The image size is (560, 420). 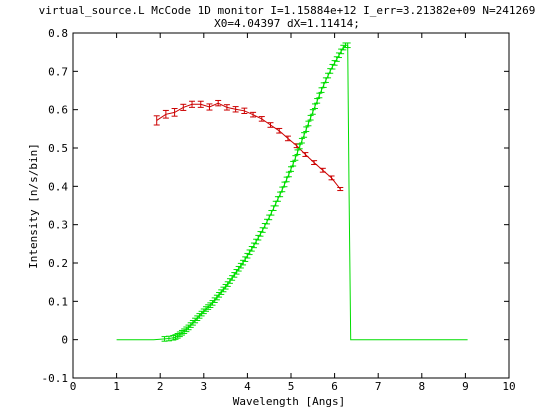 What do you see at coordinates (203, 386) in the screenshot?
I see `x-tick-label: 3` at bounding box center [203, 386].